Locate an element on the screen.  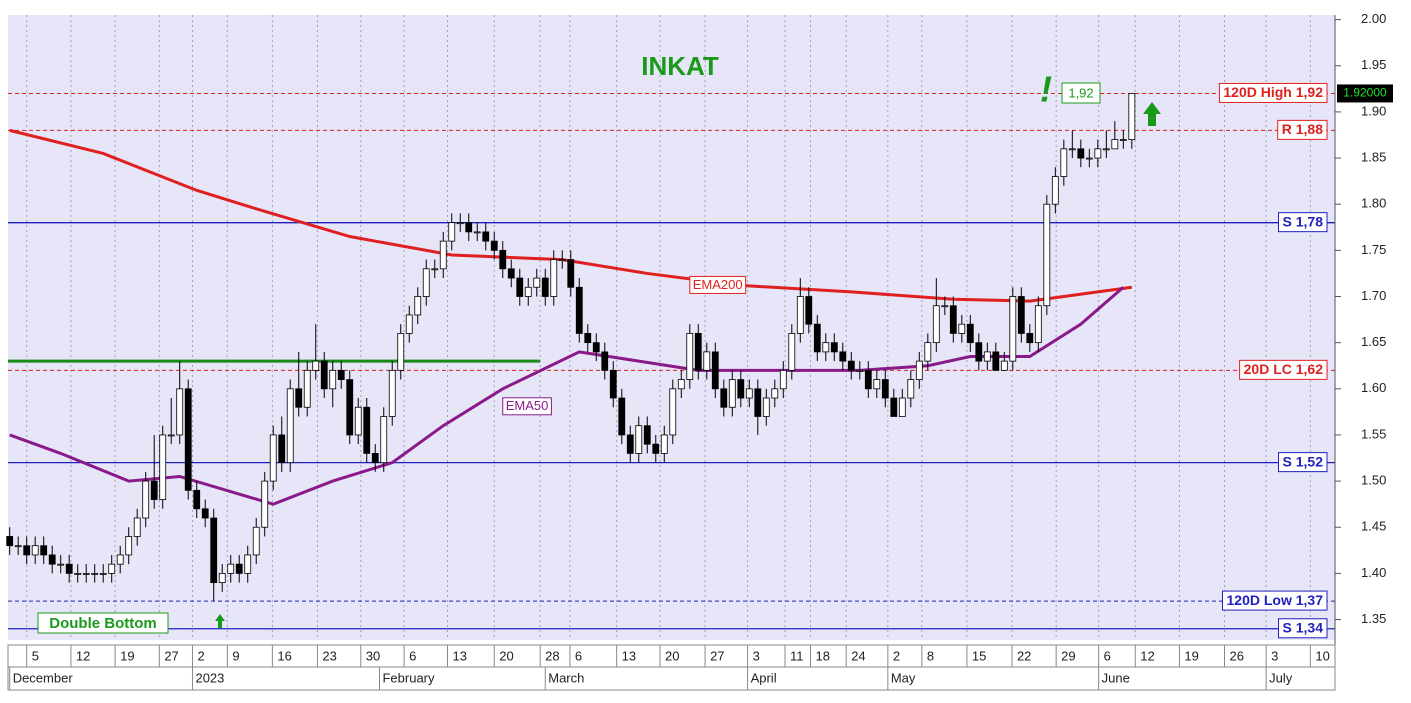
x-tick-label: 24 is located at coordinates (858, 655).